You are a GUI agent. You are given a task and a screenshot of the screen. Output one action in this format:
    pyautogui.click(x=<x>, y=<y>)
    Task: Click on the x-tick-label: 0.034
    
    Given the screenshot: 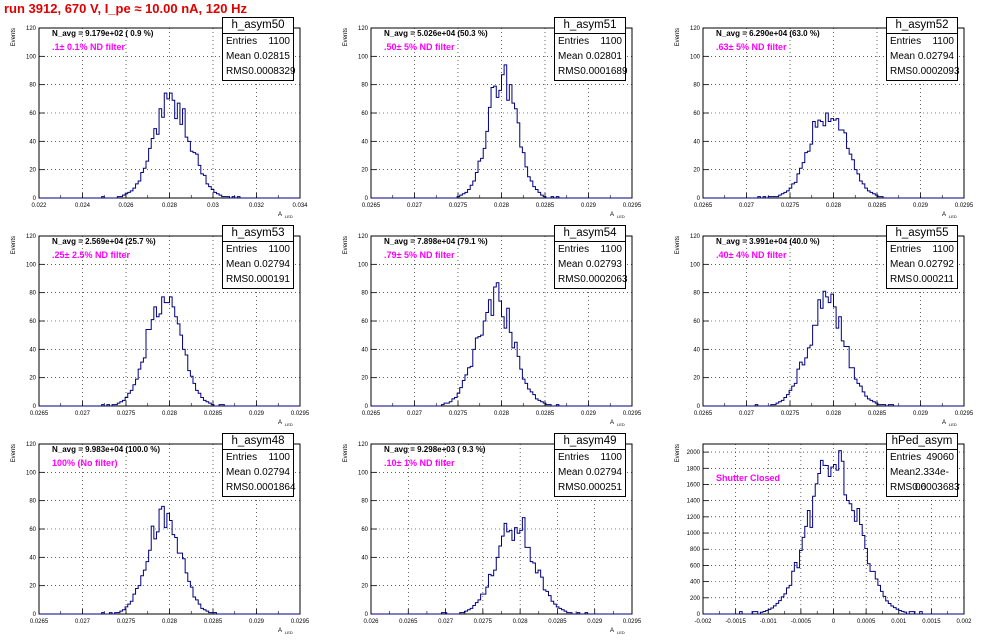 What is the action you would take?
    pyautogui.click(x=300, y=206)
    